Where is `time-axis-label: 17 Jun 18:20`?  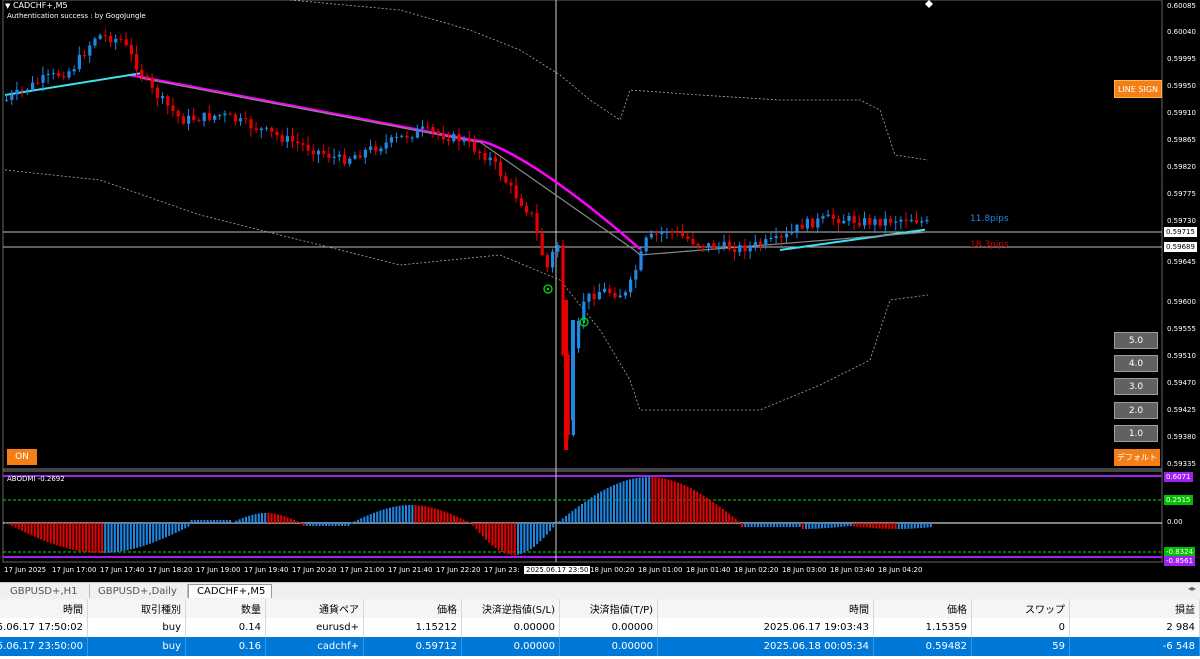 time-axis-label: 17 Jun 18:20 is located at coordinates (170, 570).